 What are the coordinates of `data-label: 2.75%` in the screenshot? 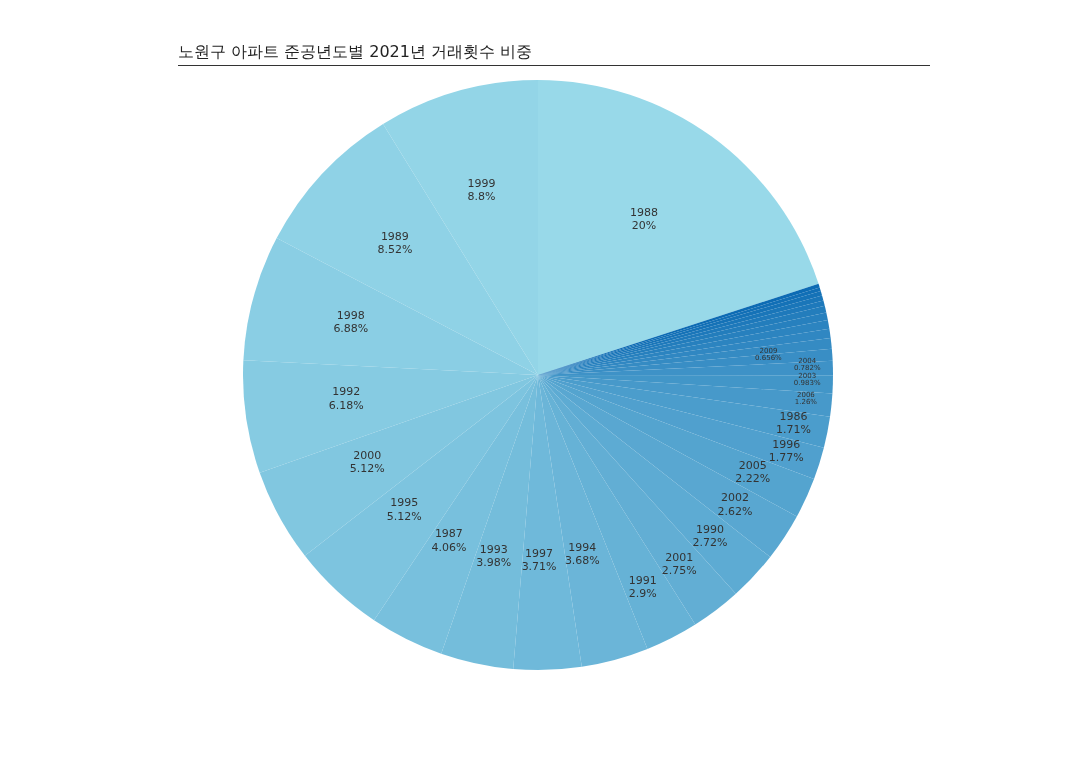 It's located at (679, 571).